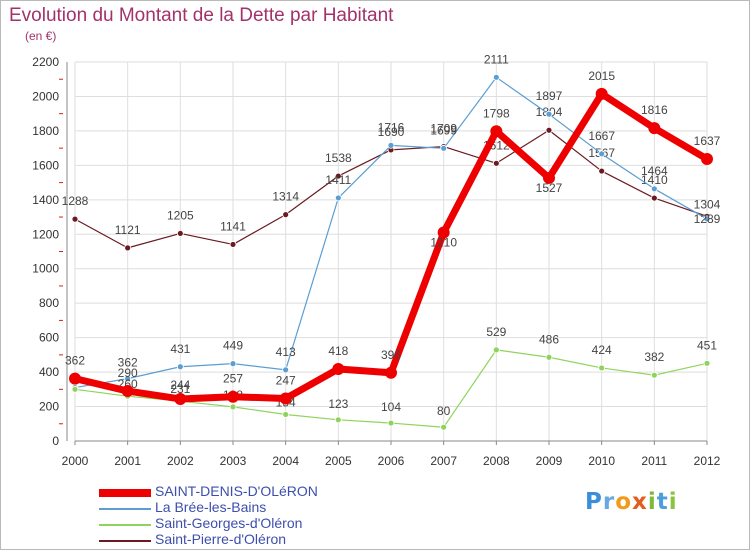 The height and width of the screenshot is (550, 750). I want to click on data-label: 1699, so click(443, 130).